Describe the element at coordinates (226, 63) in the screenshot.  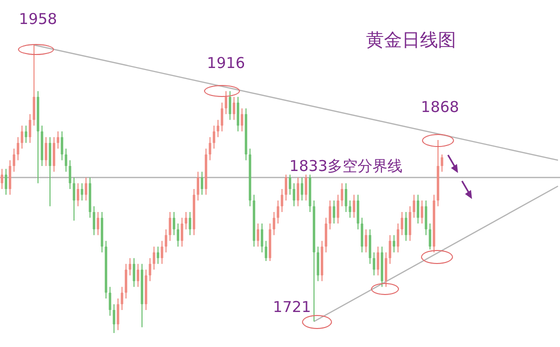
I see `annotation: 1916` at that location.